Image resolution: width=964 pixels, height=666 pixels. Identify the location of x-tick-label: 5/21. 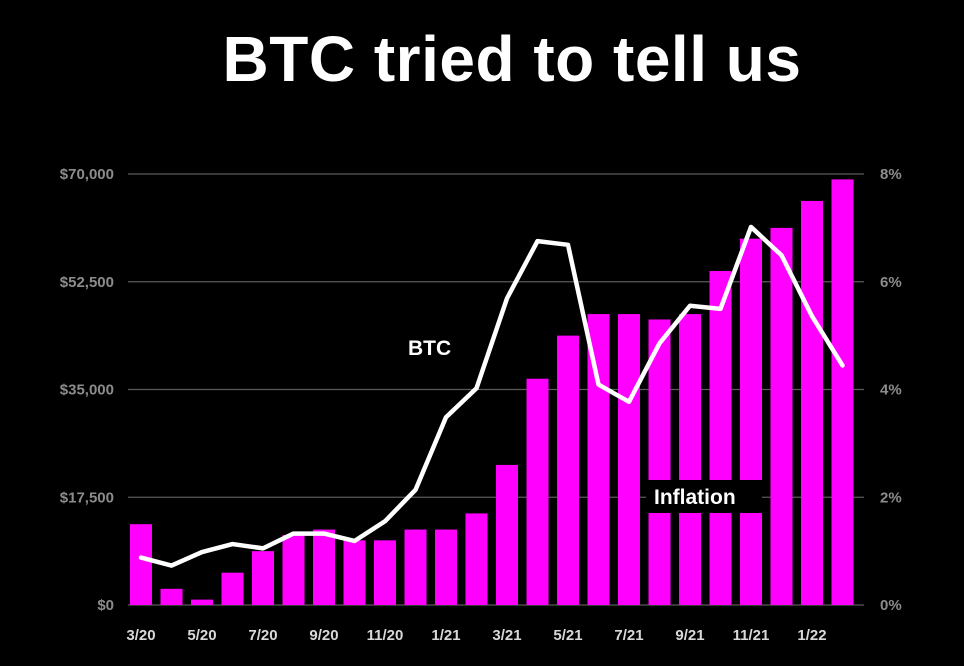
(567, 635).